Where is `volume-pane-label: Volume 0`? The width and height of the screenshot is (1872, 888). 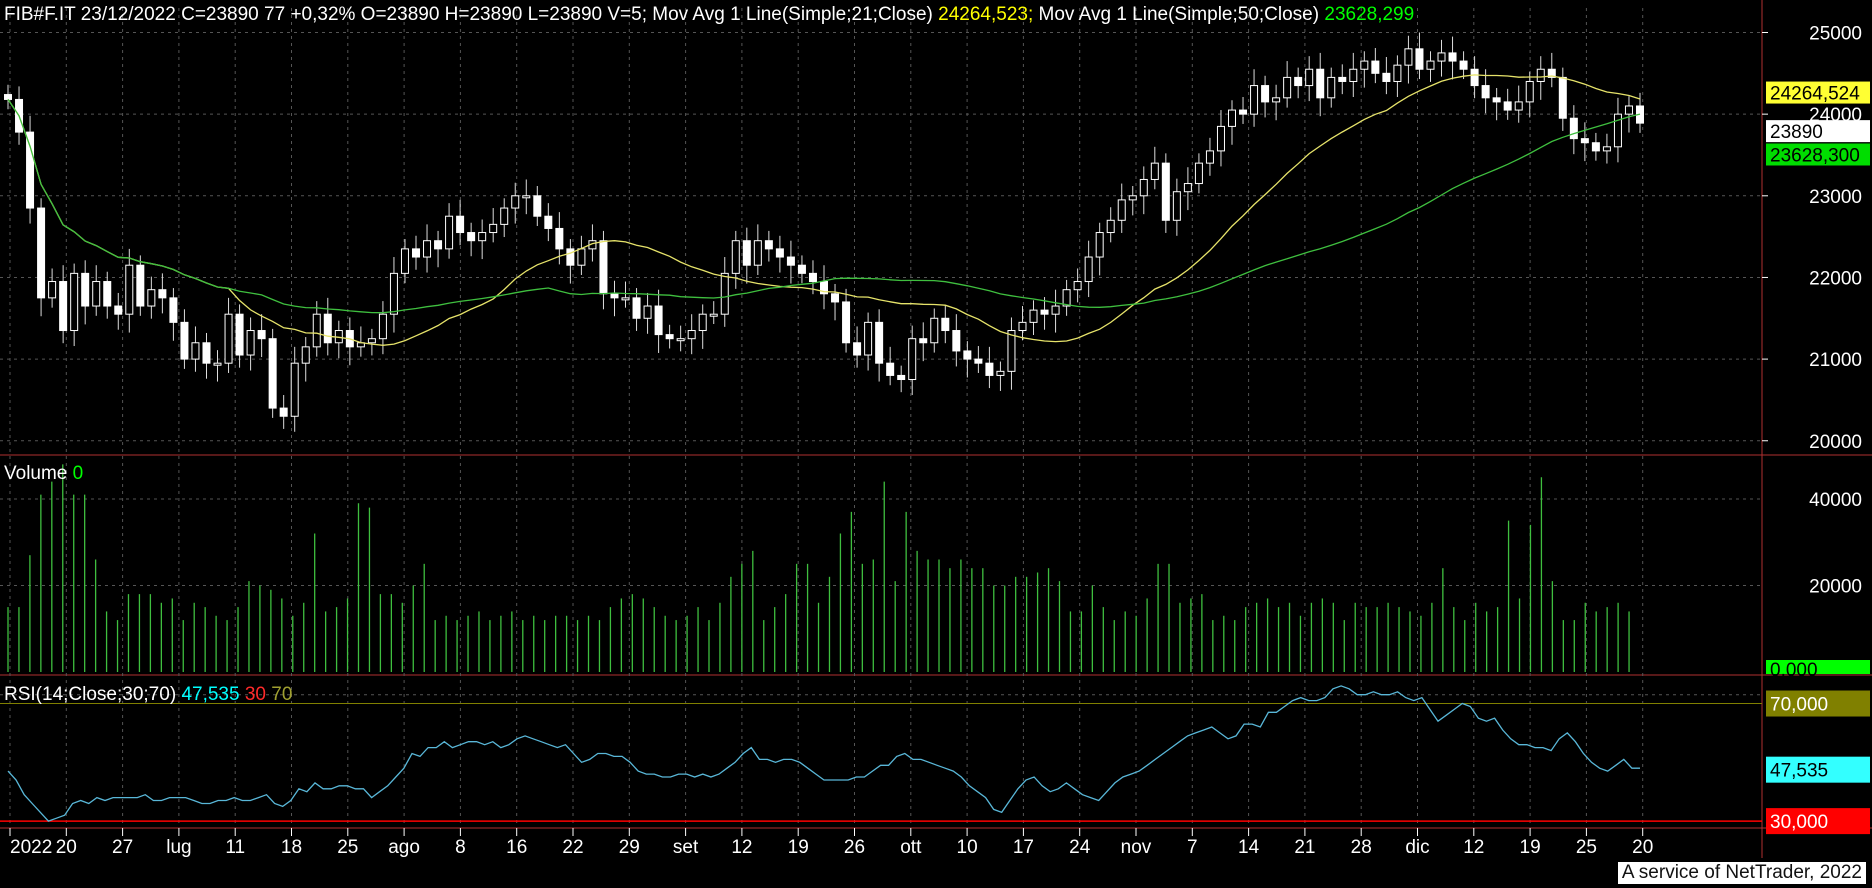
volume-pane-label: Volume 0 is located at coordinates (43, 474).